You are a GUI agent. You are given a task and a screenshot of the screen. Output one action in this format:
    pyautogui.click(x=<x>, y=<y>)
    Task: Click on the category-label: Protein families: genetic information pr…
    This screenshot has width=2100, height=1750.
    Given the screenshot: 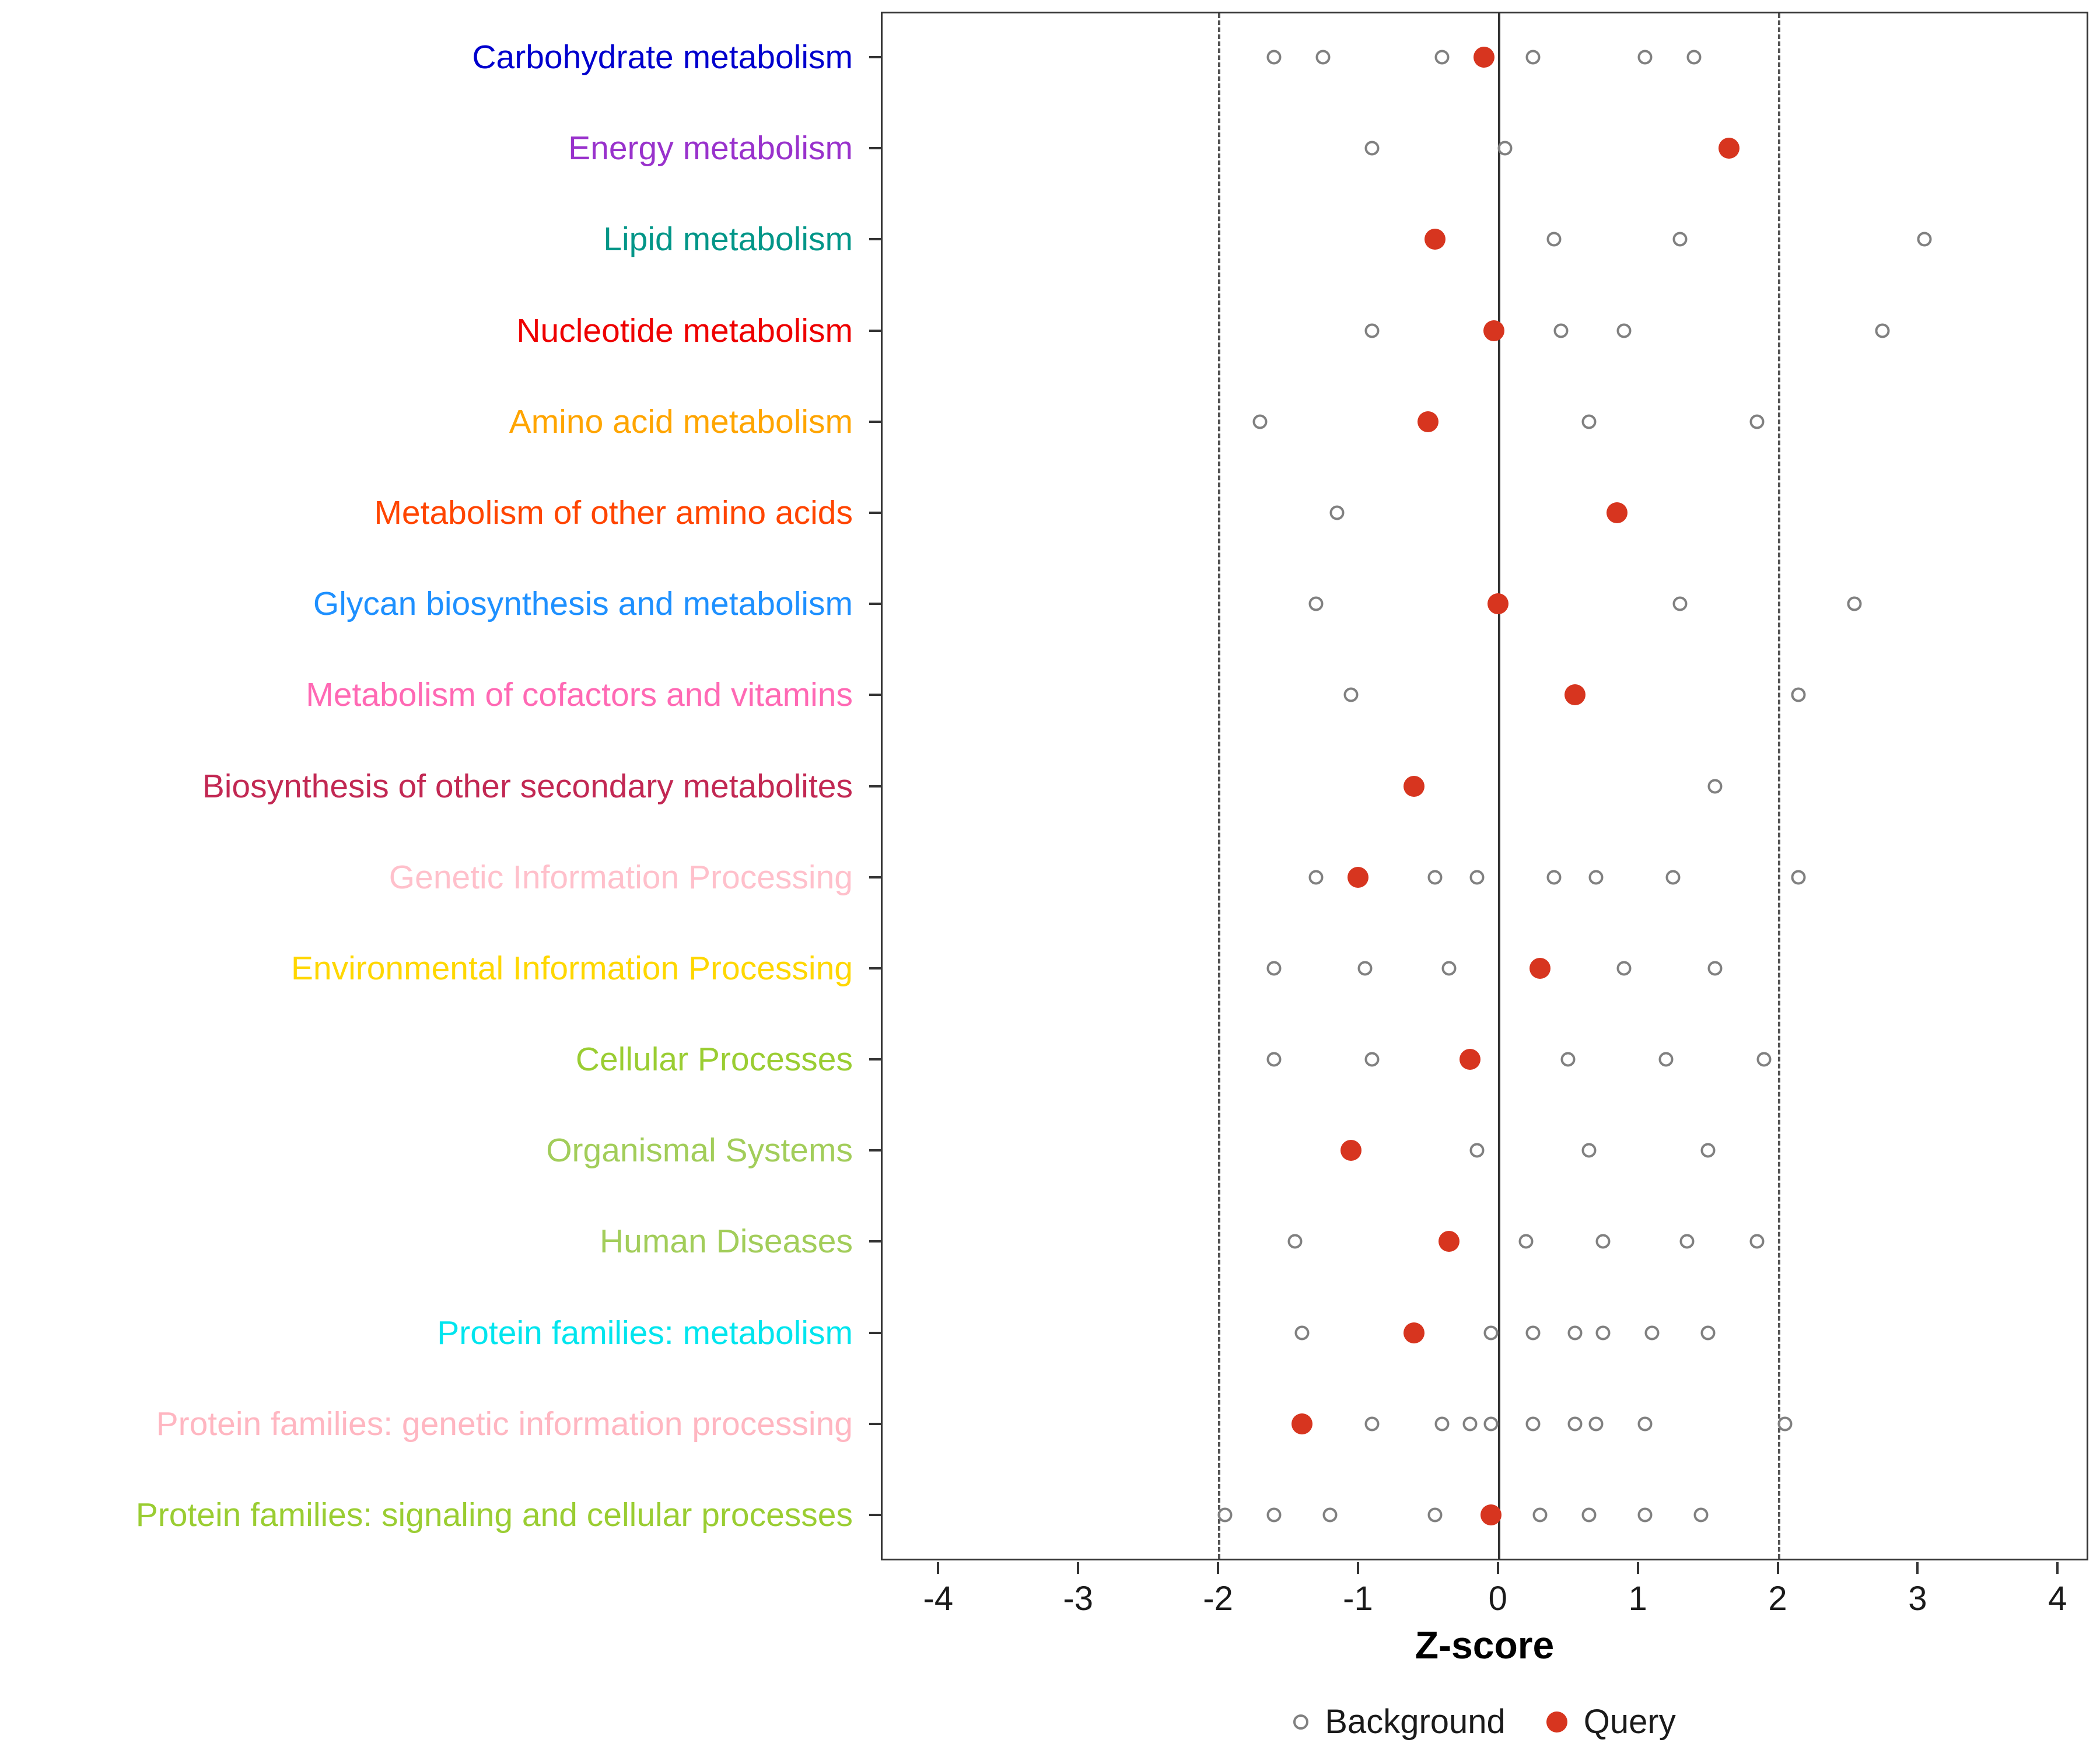 What is the action you would take?
    pyautogui.click(x=504, y=1424)
    